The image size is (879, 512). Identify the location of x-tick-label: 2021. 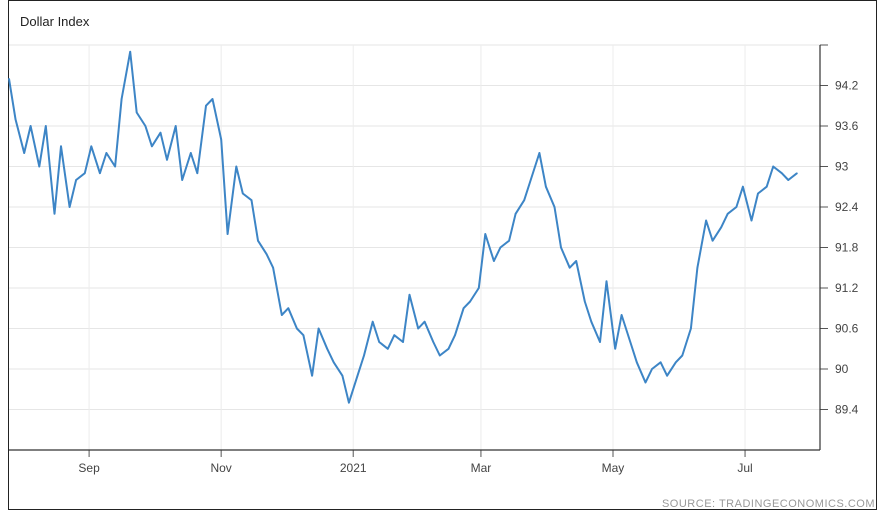
(353, 468).